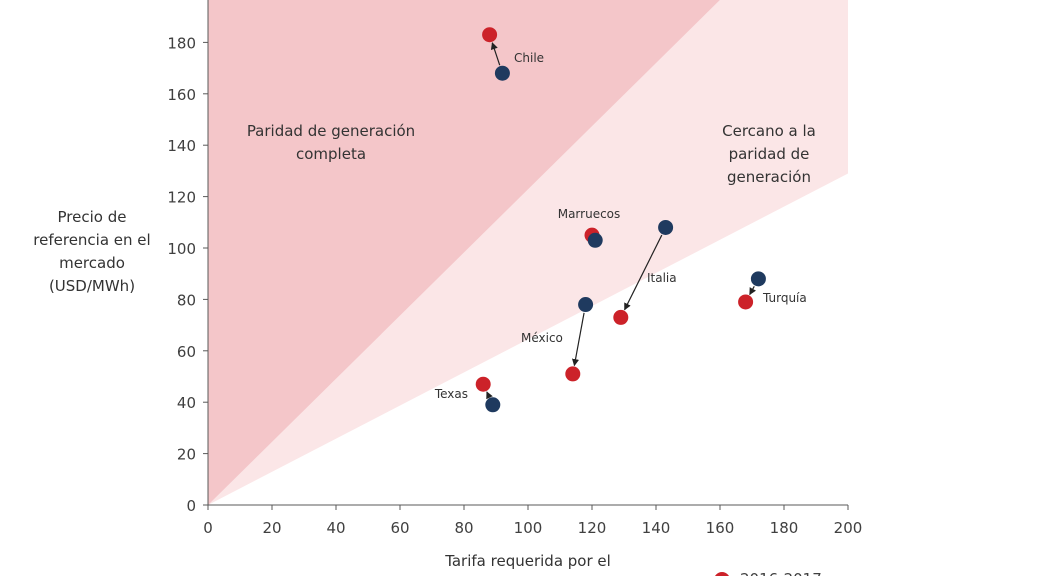 The image size is (1038, 576). Describe the element at coordinates (722, 574) in the screenshot. I see `legend-red-marker` at that location.